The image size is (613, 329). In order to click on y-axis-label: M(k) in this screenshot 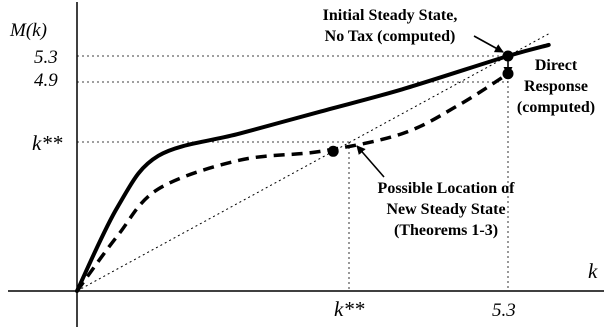, I will do `click(28, 30)`.